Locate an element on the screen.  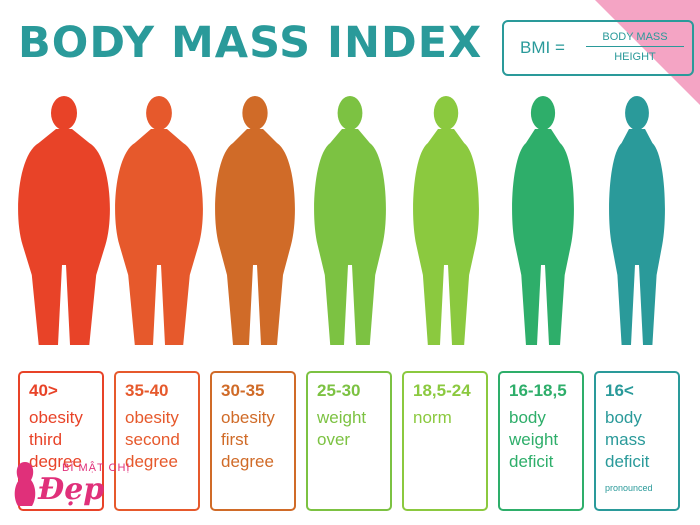
bmi-card-2: 35-40 obesity second degree is located at coordinates (157, 441).